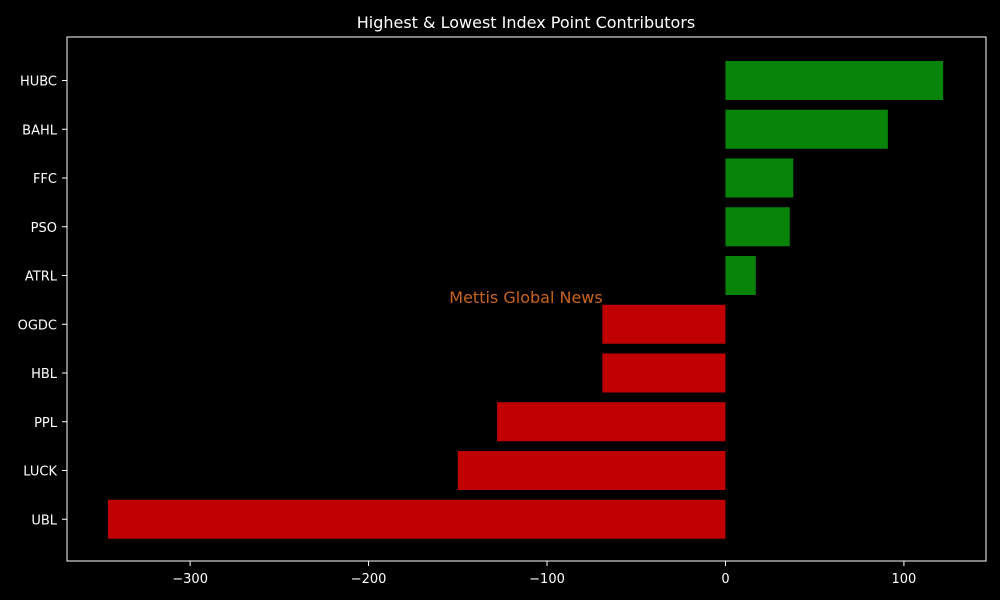  I want to click on bar-hbl, so click(664, 373).